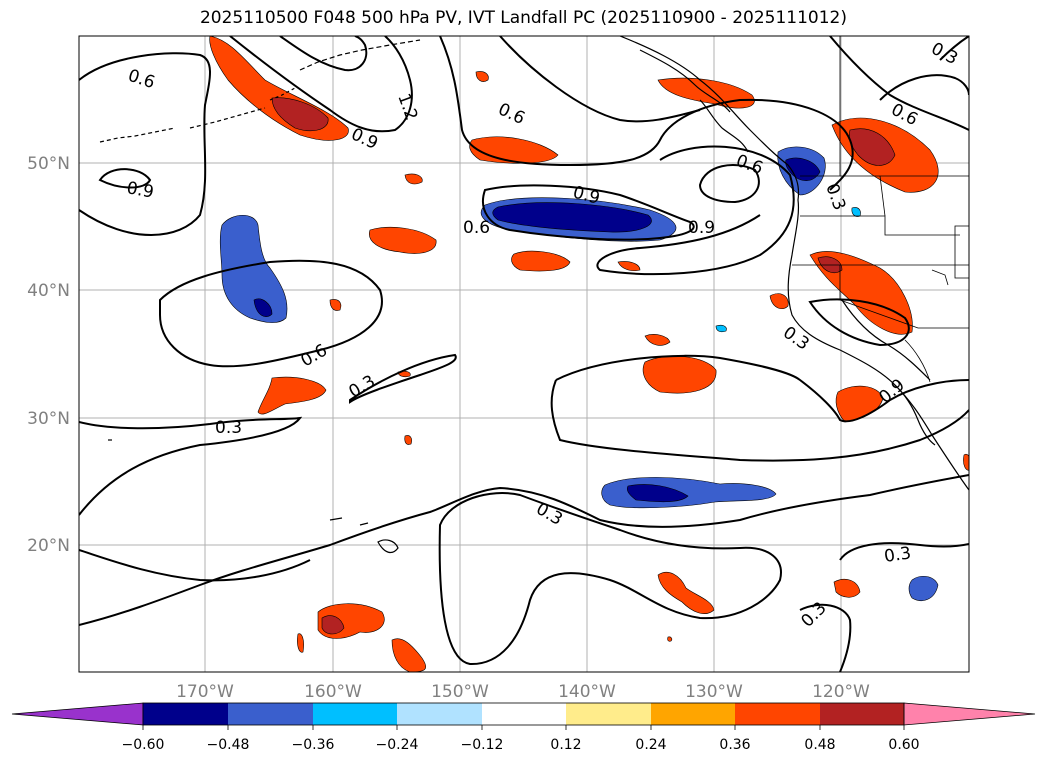 This screenshot has height=765, width=1047. What do you see at coordinates (460, 692) in the screenshot?
I see `lon-label-150w: 150°W` at bounding box center [460, 692].